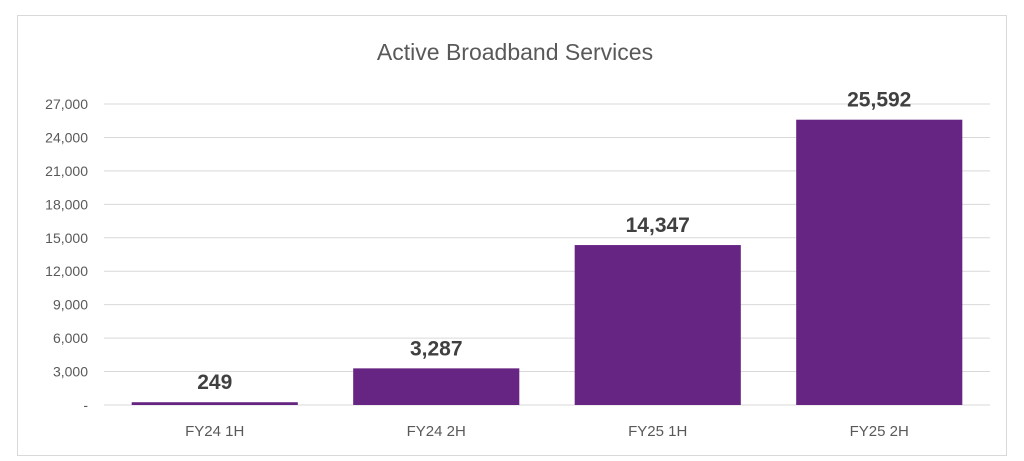  What do you see at coordinates (515, 52) in the screenshot?
I see `chart-title: Active Broadband Services` at bounding box center [515, 52].